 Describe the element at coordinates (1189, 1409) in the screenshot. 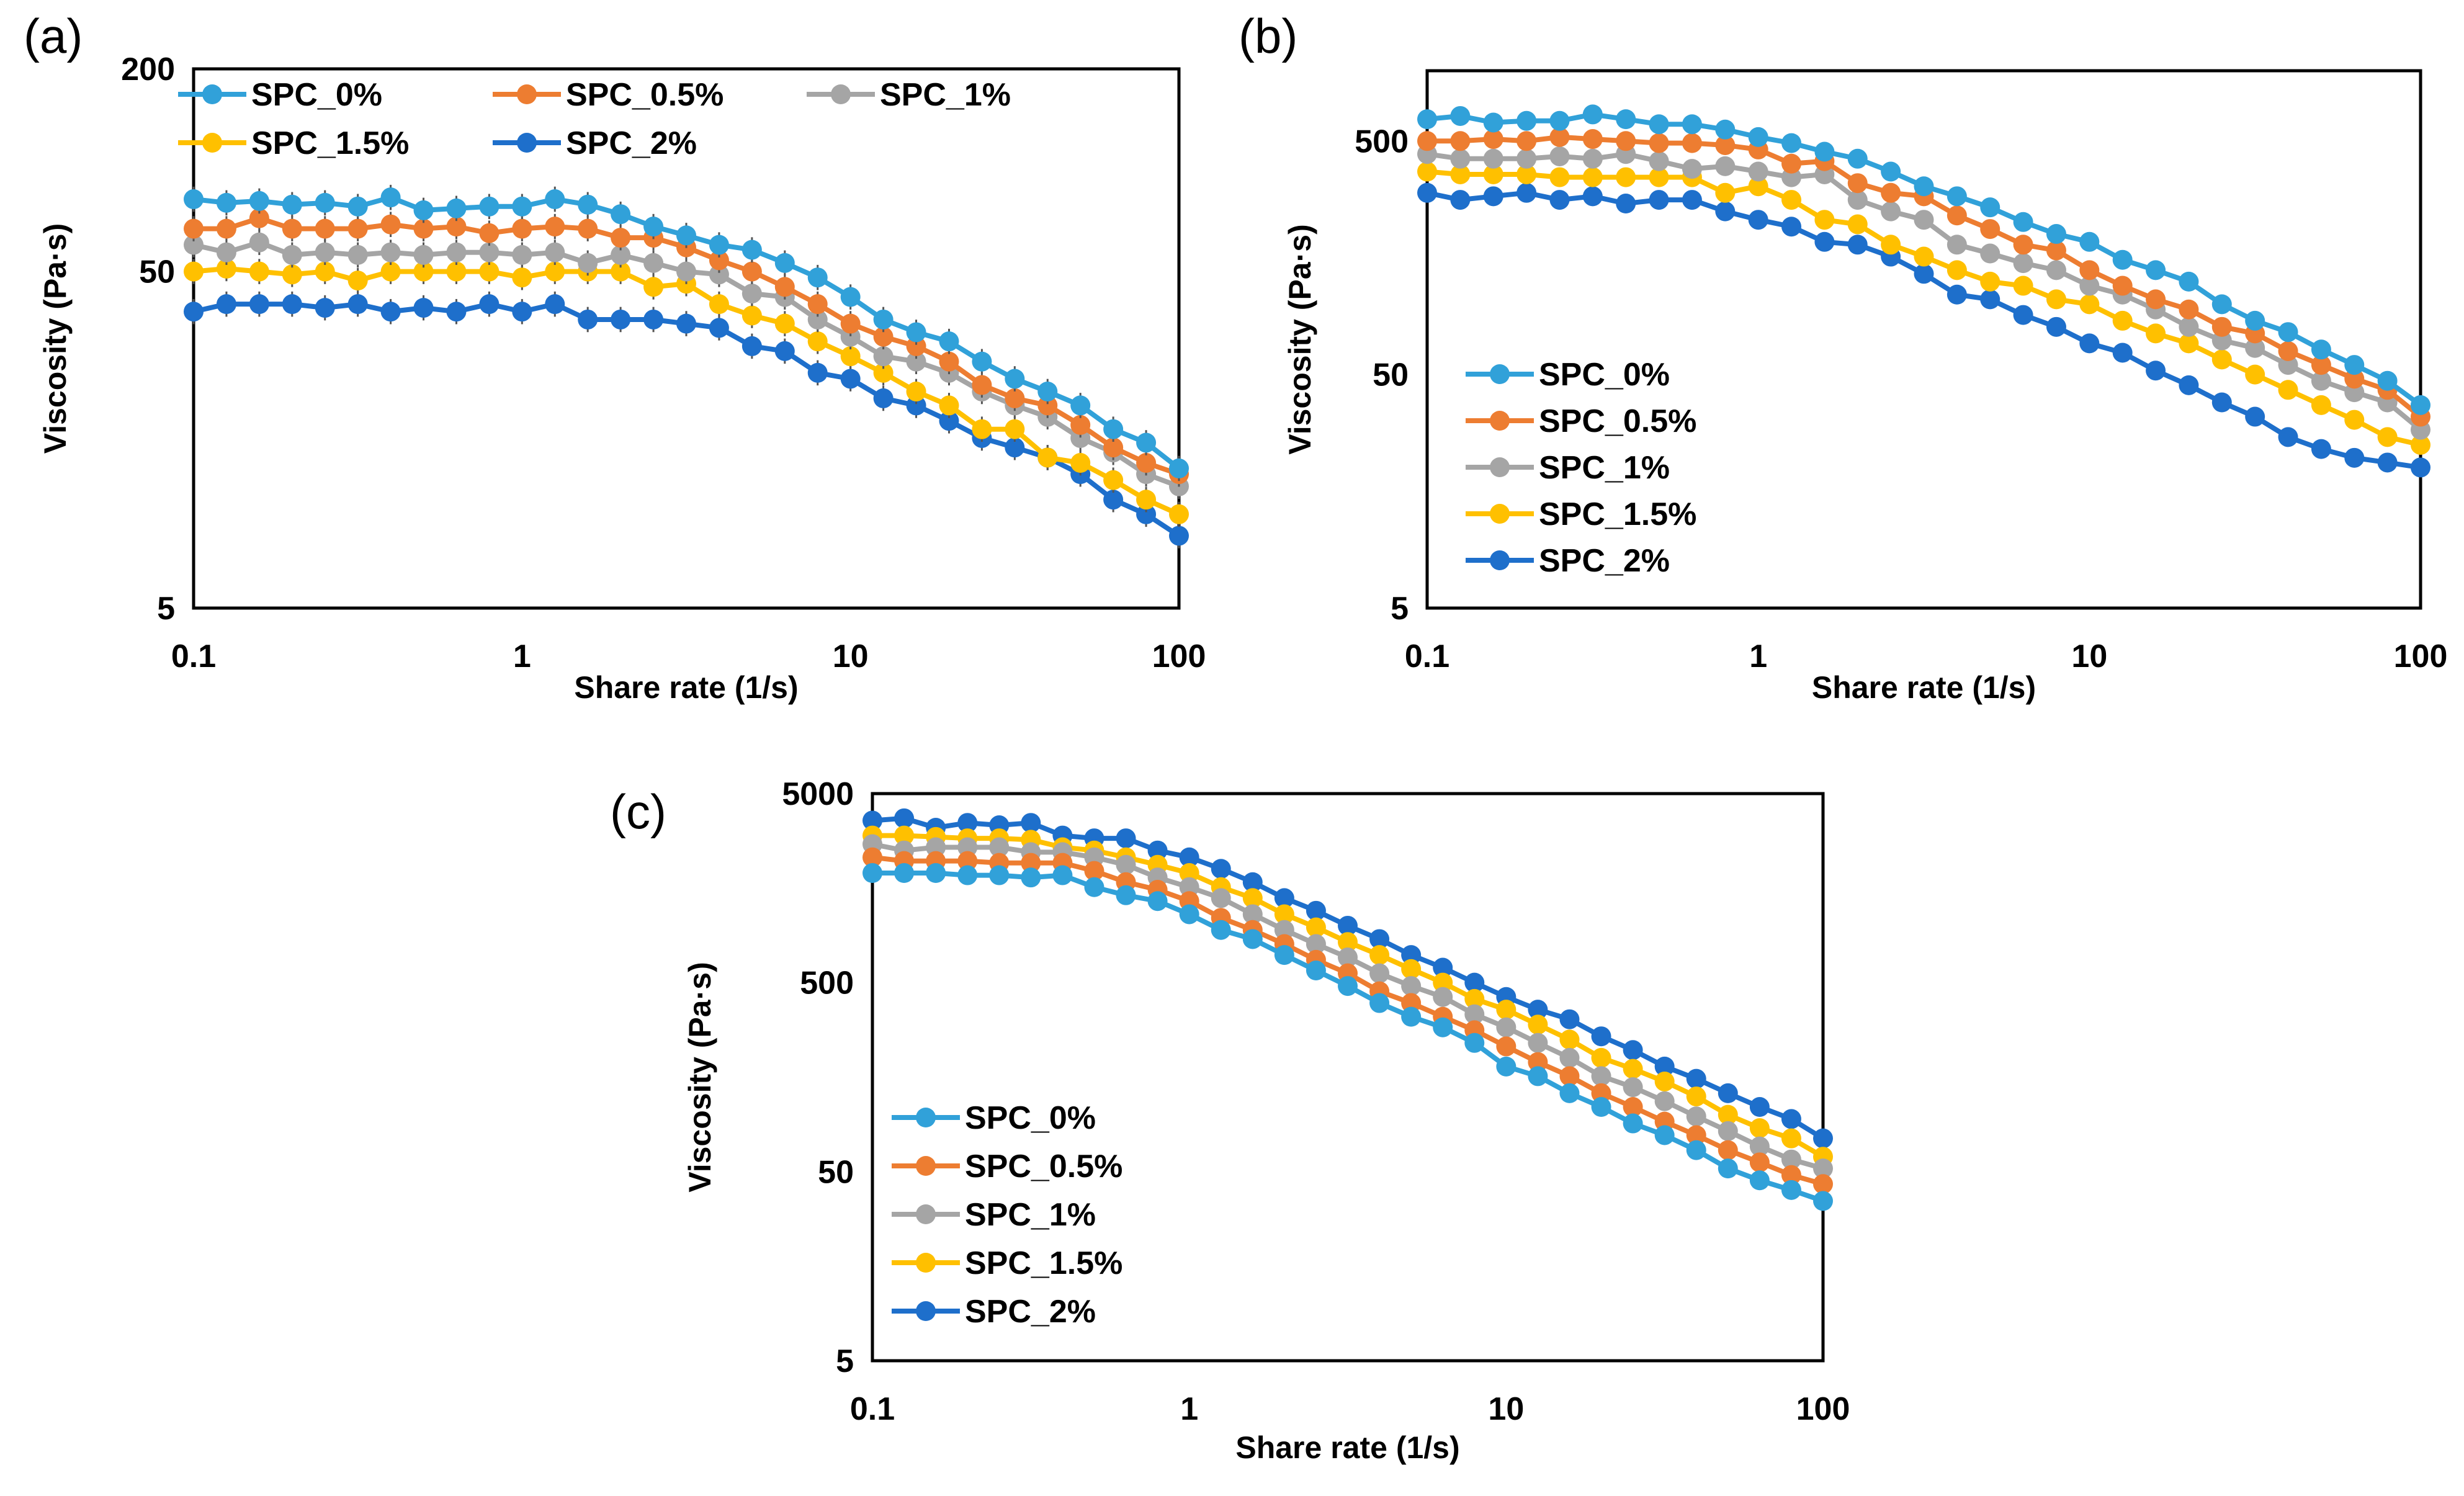

I see `x-tick-label: 1` at that location.